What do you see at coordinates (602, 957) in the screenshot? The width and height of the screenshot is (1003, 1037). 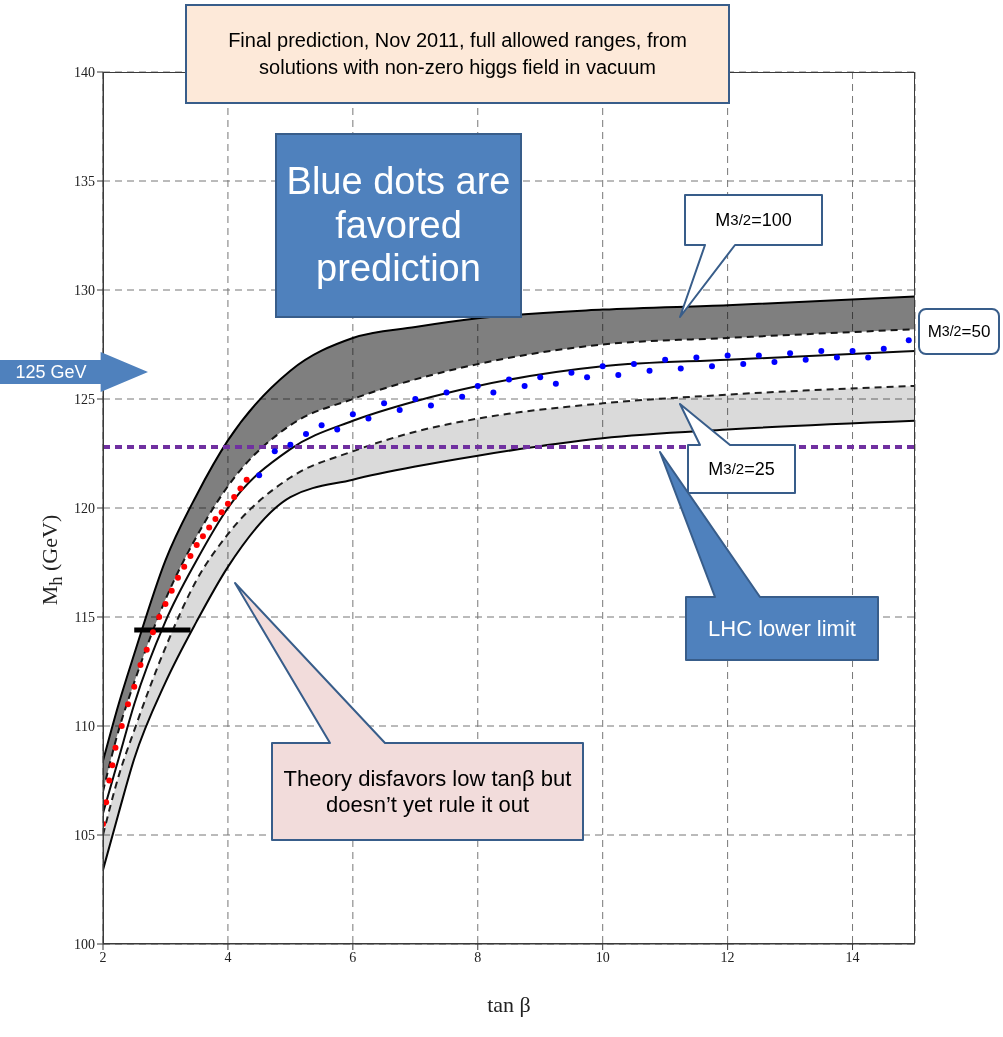 I see `x-tick-label: 10` at bounding box center [602, 957].